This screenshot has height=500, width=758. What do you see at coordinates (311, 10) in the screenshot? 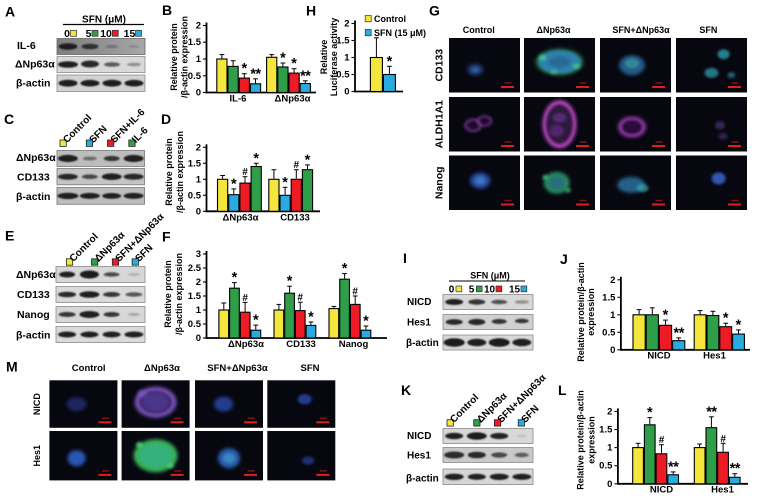
I see `svg-text: H` at bounding box center [311, 10].